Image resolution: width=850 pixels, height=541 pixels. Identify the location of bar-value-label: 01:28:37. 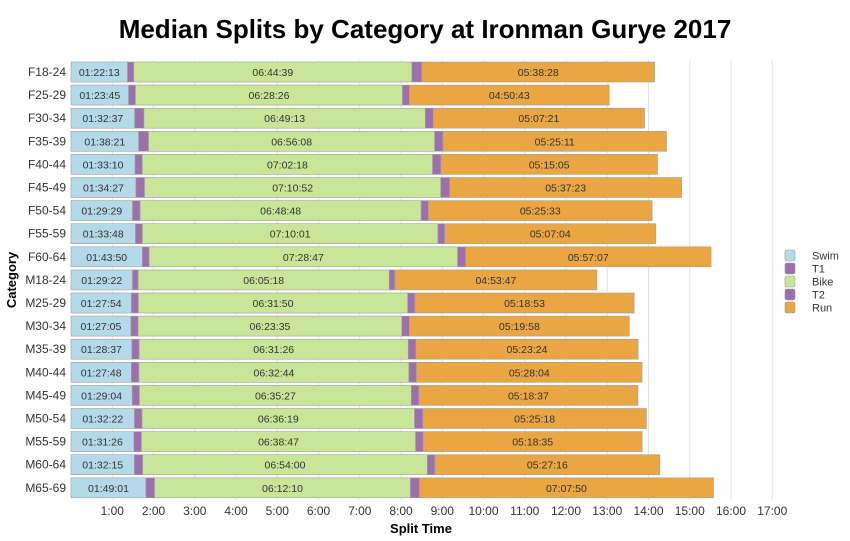
(101, 350).